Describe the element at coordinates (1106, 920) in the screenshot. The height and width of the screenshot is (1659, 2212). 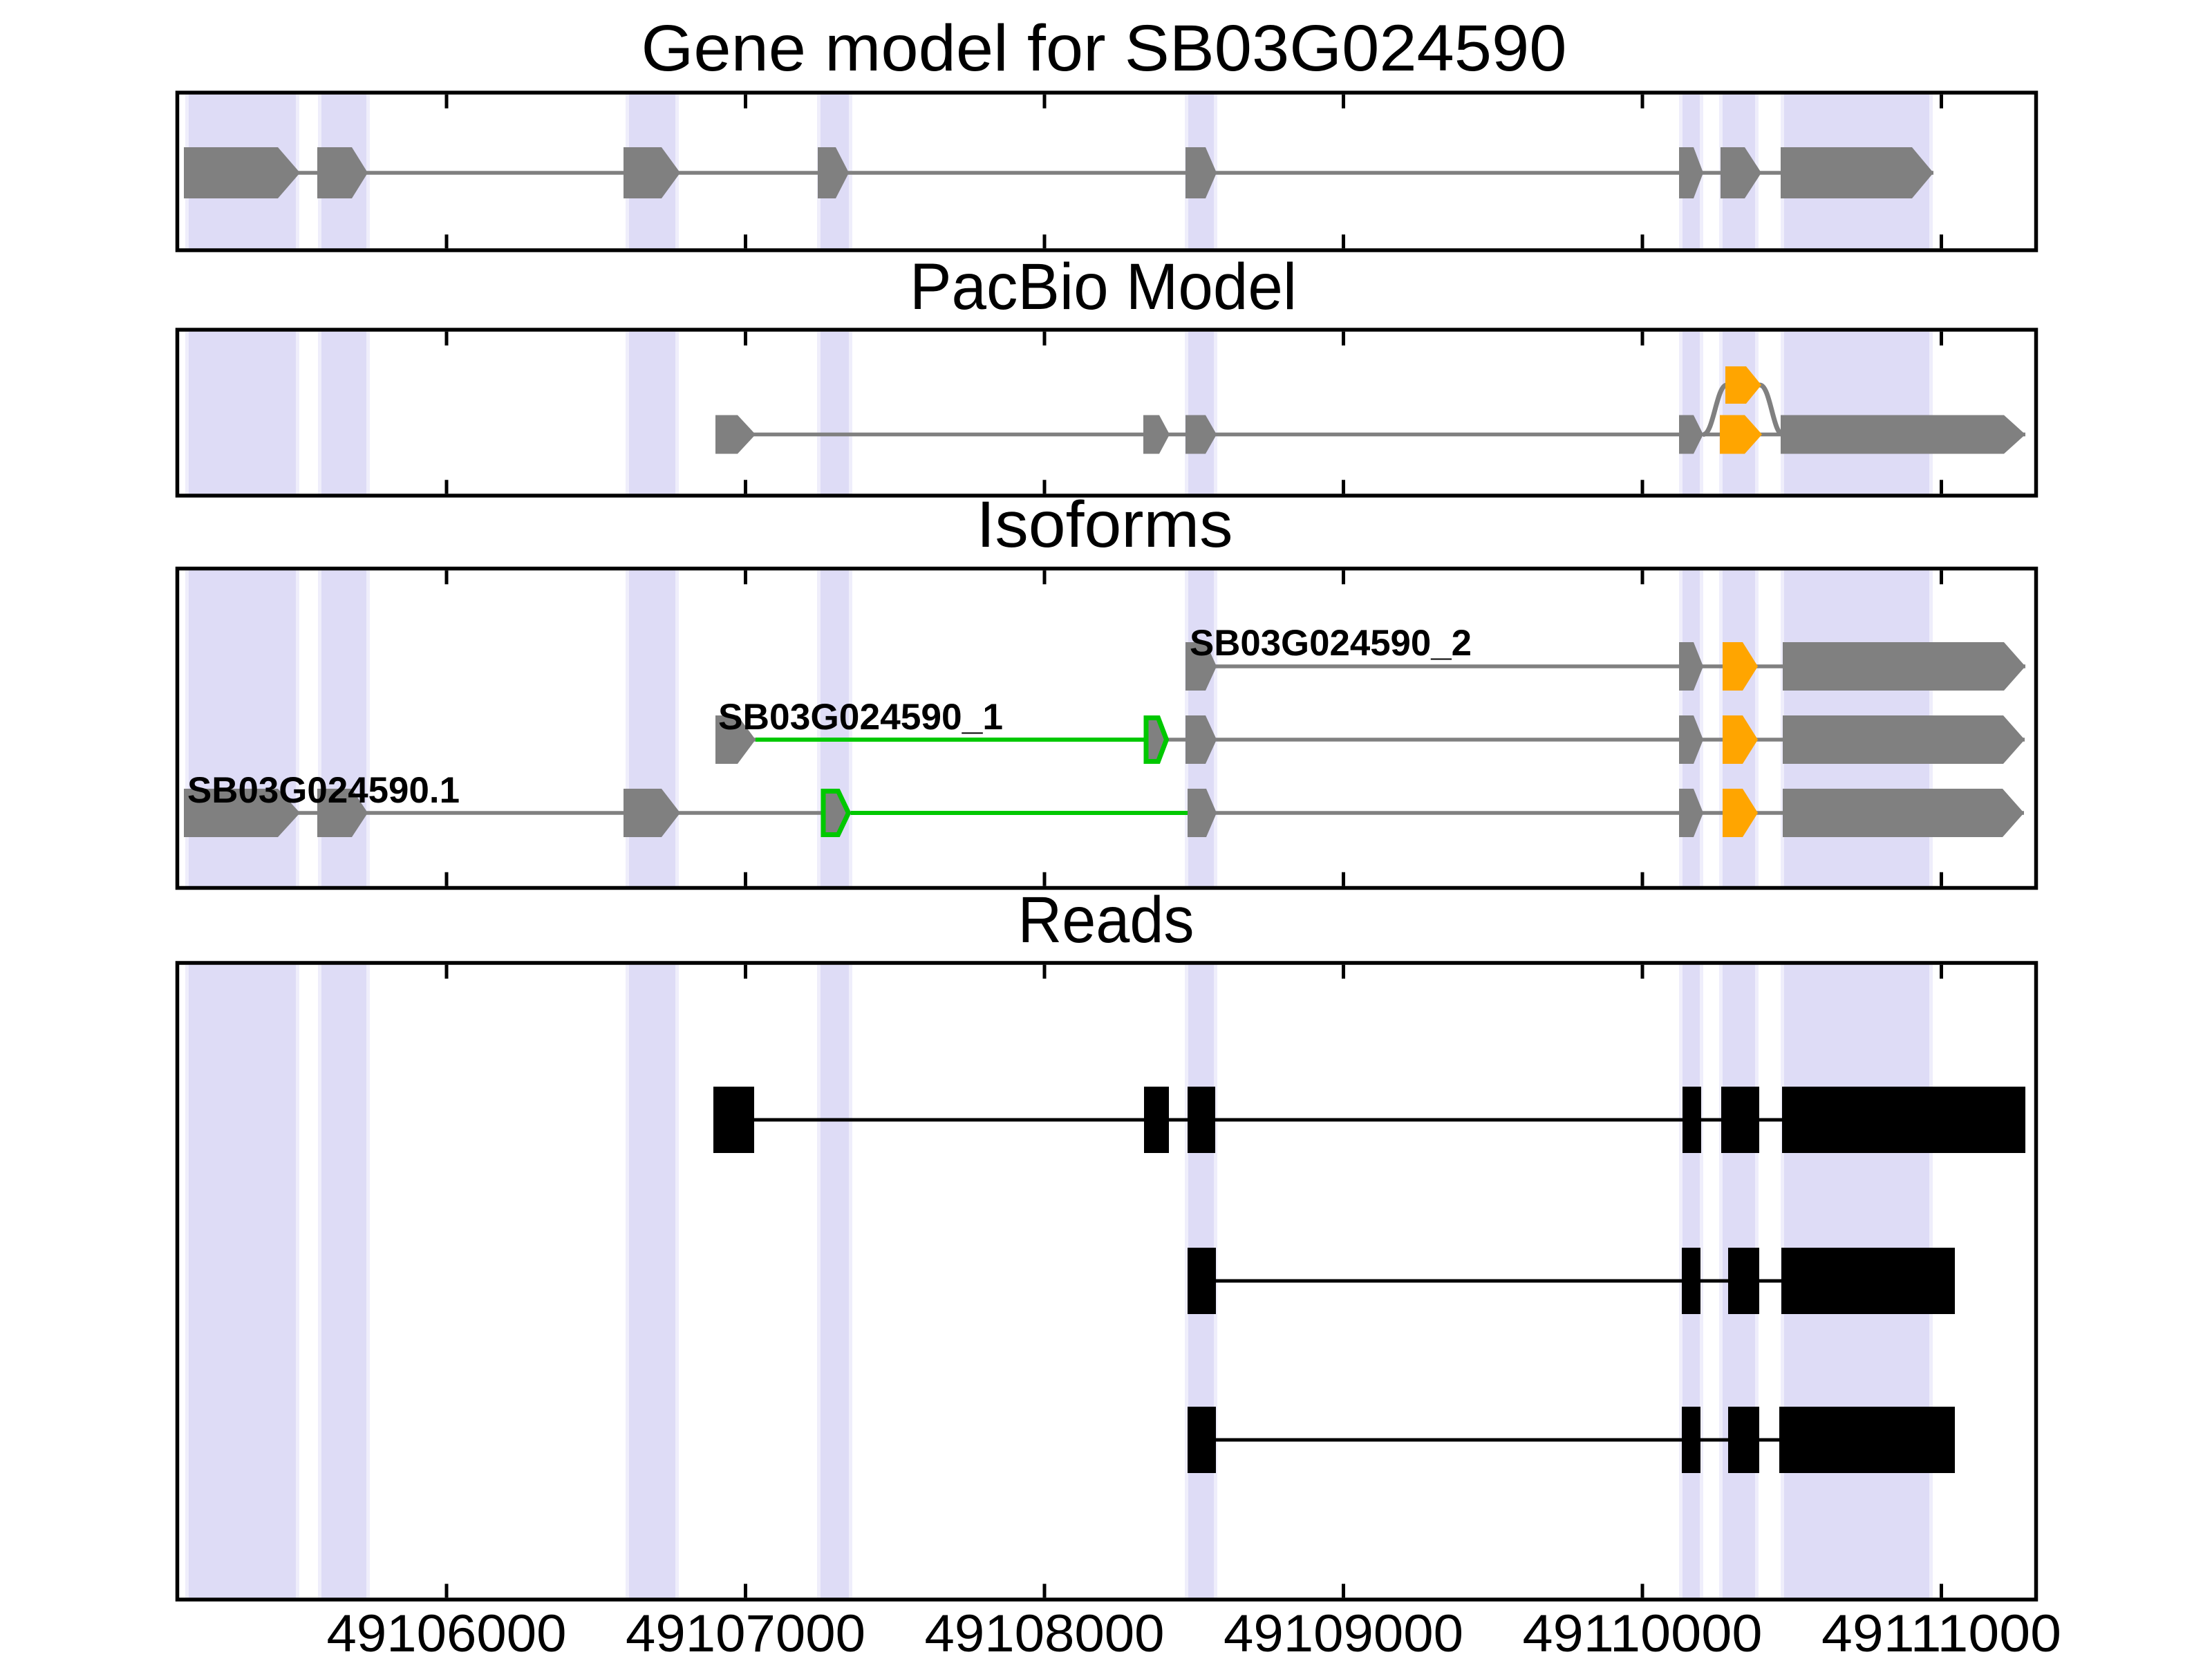
I see `svg-text: Reads` at that location.